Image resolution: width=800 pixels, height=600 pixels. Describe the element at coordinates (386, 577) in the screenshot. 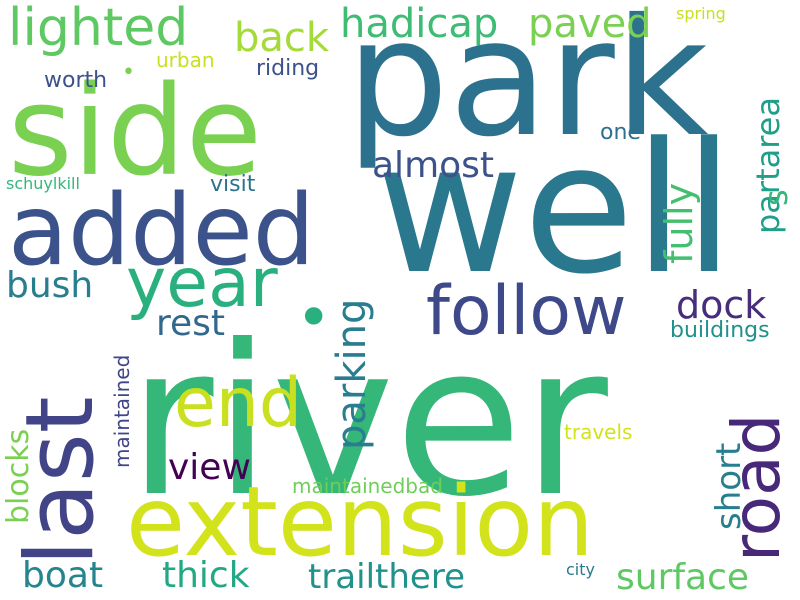

I see `word-trailthere: trailthere` at that location.